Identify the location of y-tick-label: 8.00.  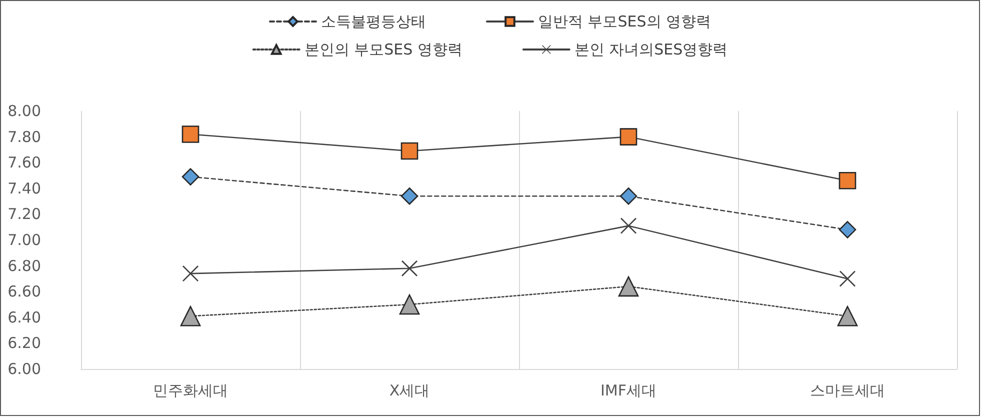
(24, 111).